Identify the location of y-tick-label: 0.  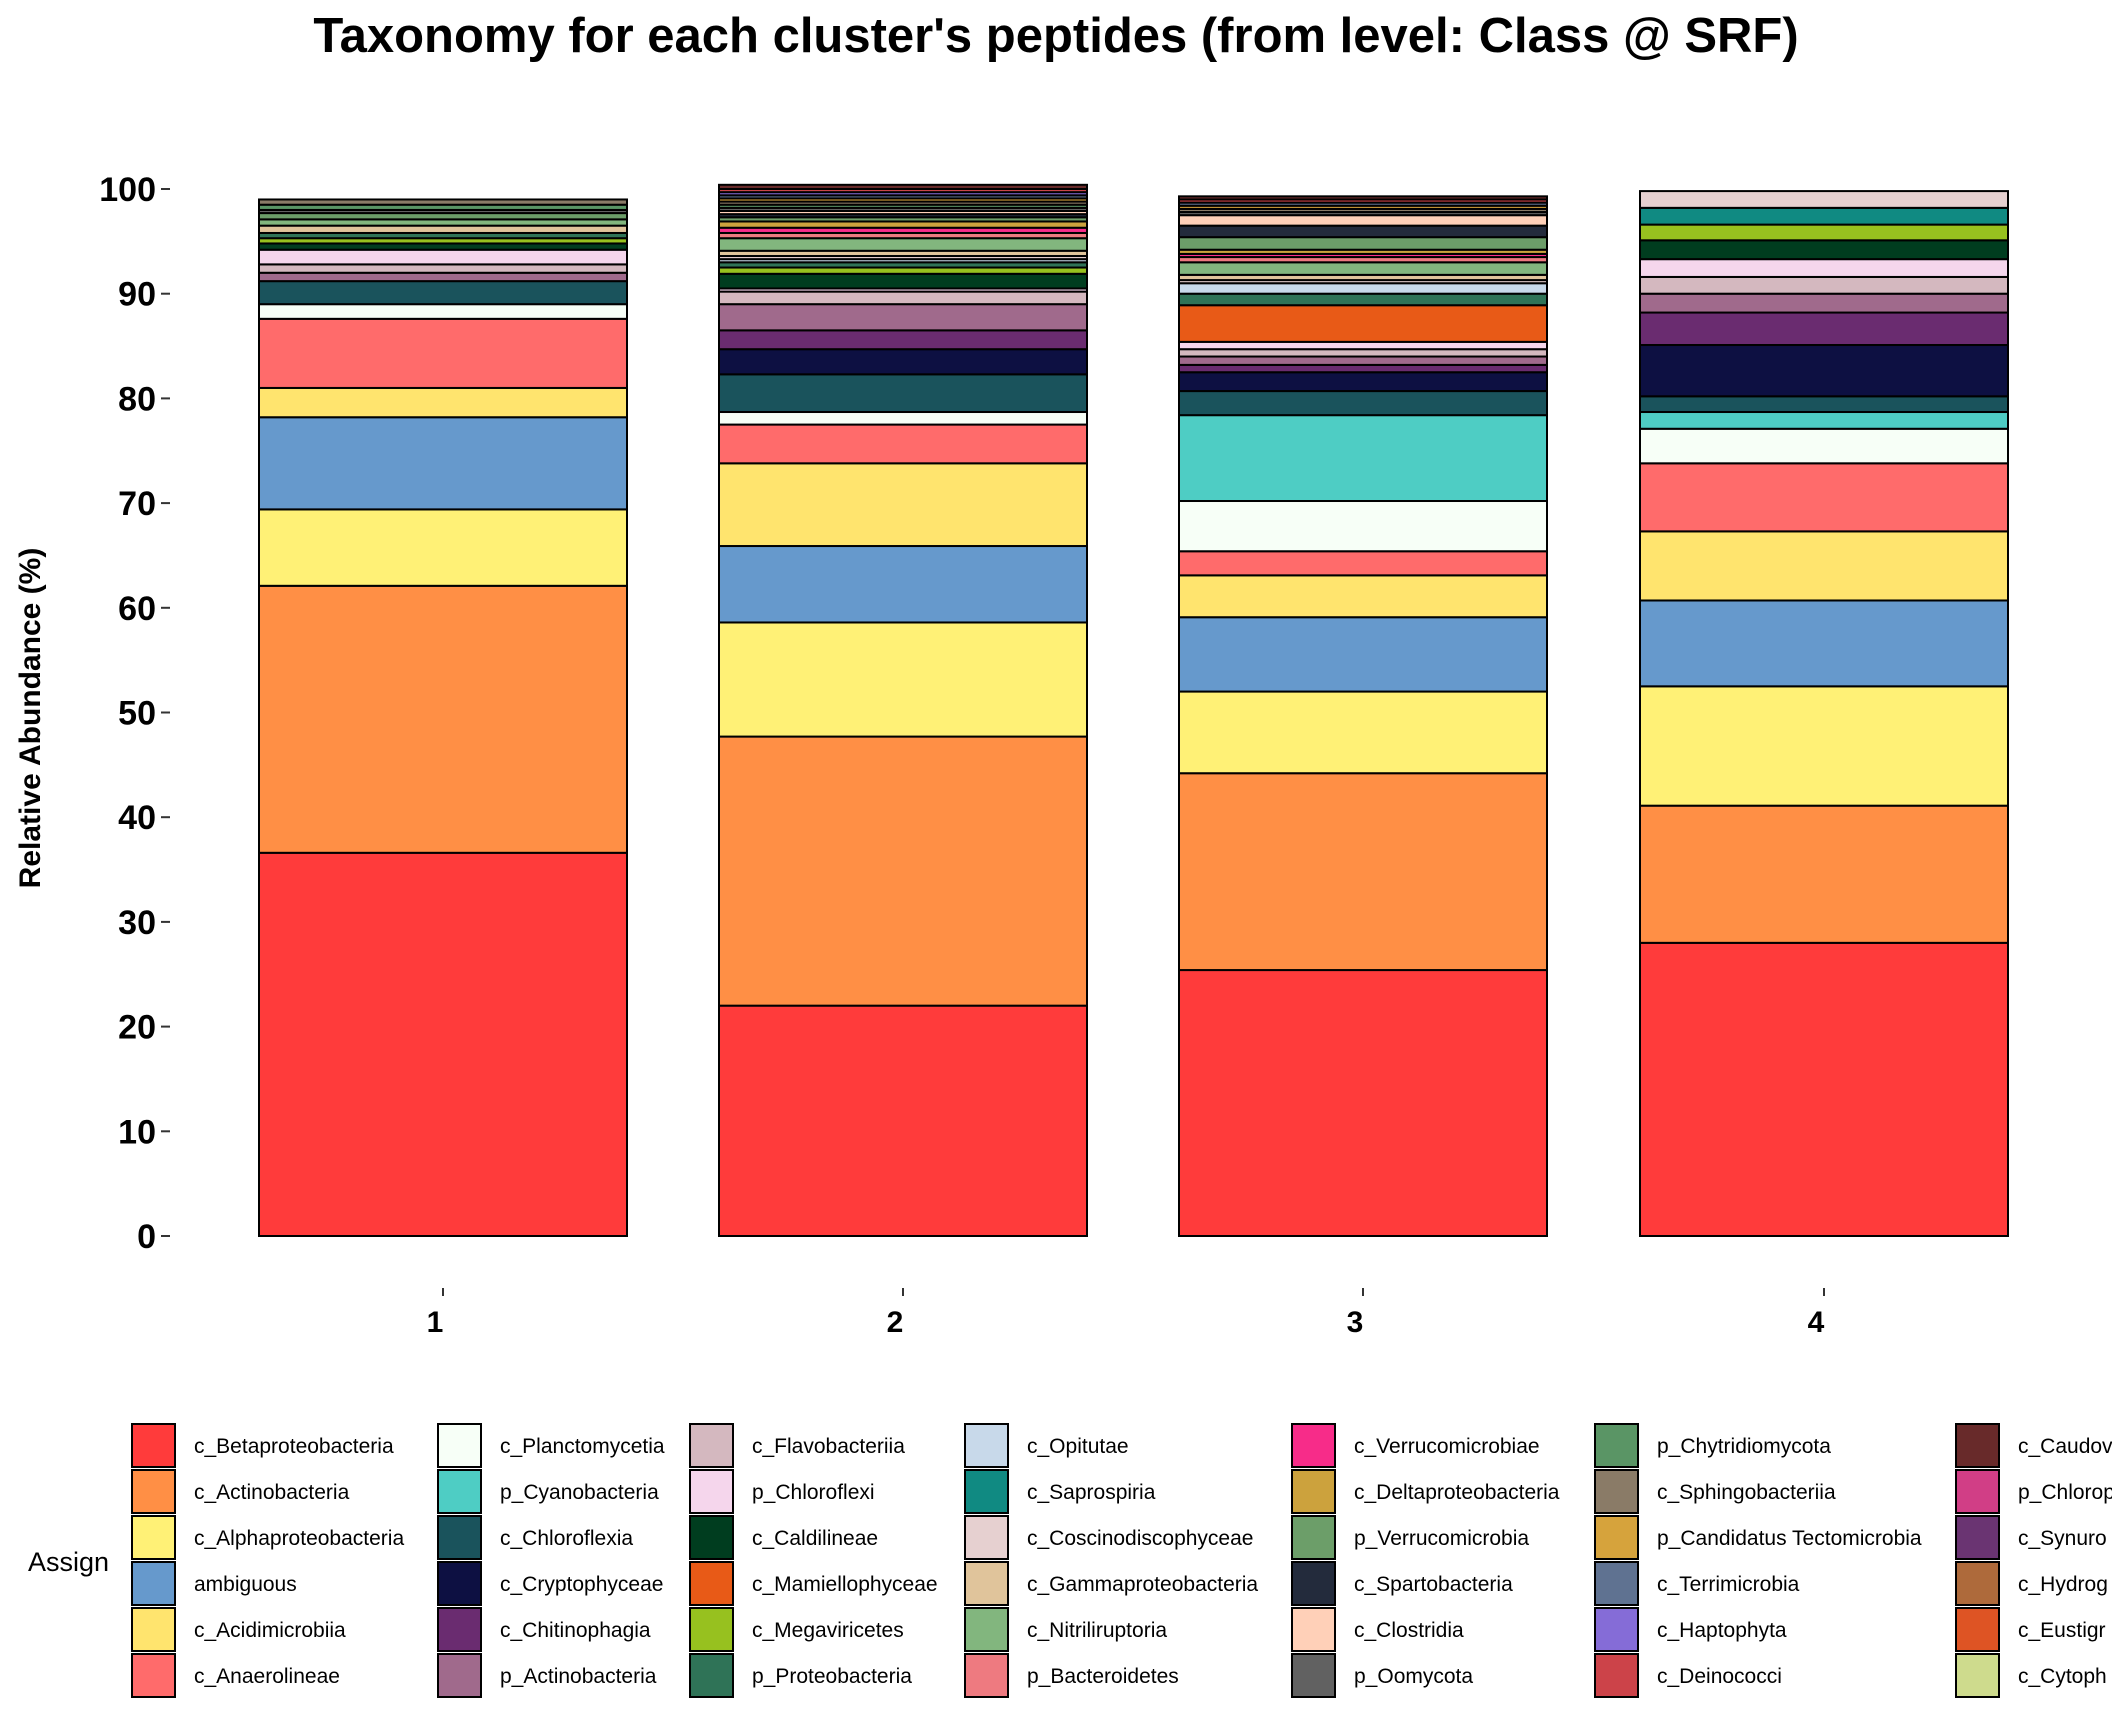
(146, 1237).